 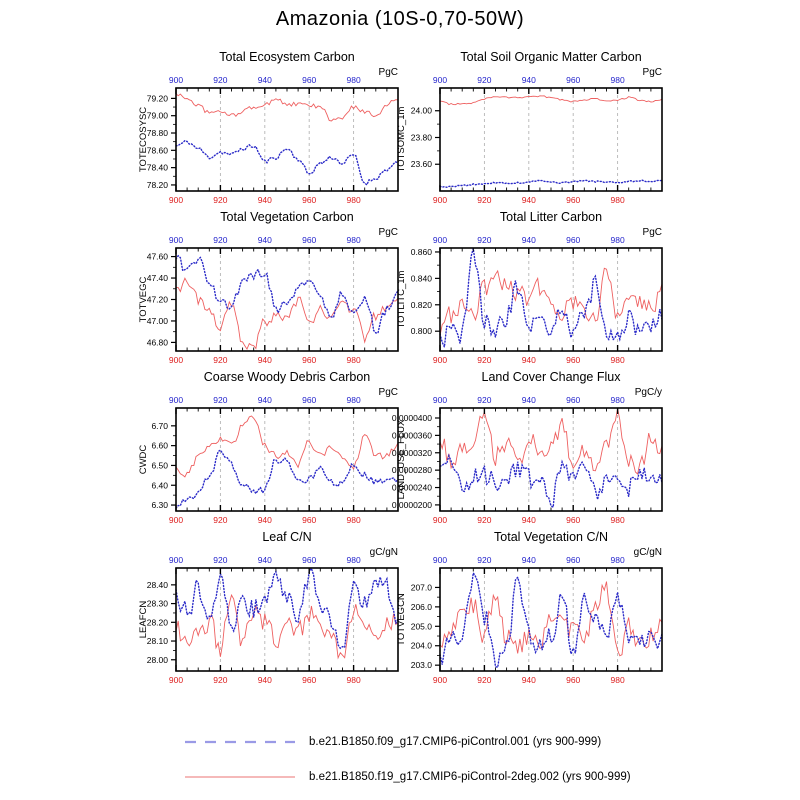 What do you see at coordinates (158, 133) in the screenshot?
I see `y-tick-label: 78.80` at bounding box center [158, 133].